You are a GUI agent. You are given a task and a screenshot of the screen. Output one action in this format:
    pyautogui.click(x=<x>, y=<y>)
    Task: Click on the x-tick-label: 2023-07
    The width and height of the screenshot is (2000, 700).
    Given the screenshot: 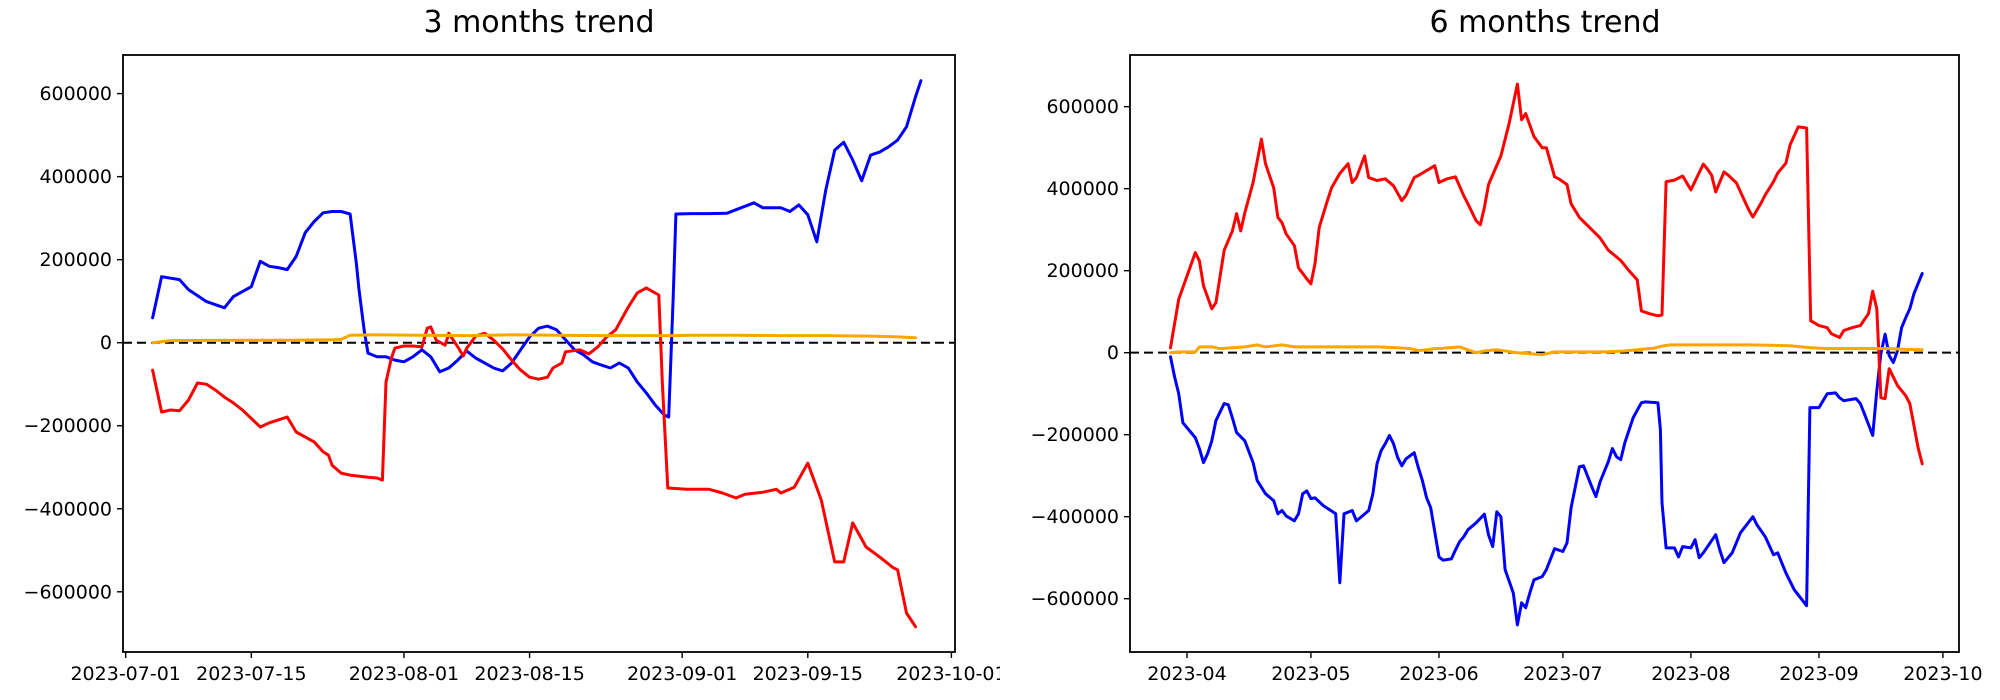 What is the action you would take?
    pyautogui.click(x=1562, y=674)
    